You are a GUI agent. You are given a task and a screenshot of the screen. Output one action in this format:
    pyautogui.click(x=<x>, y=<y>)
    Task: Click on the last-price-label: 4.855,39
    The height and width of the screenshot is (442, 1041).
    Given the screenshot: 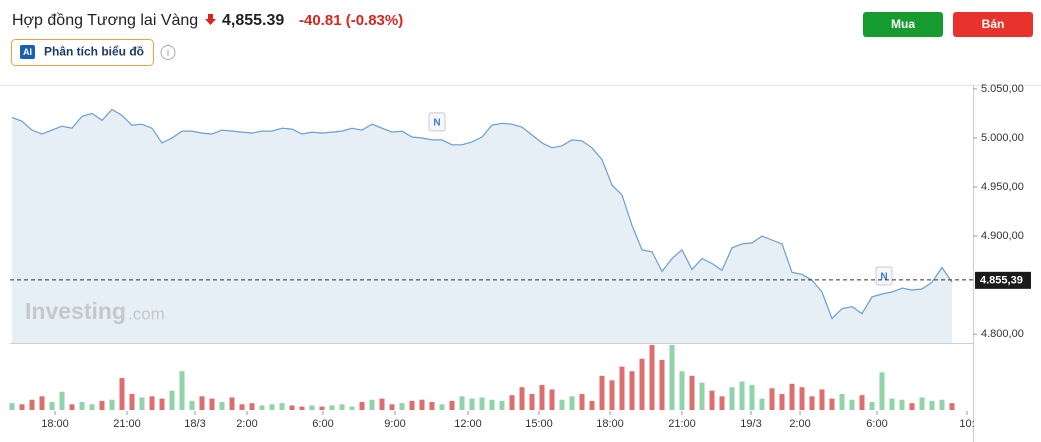 What is the action you would take?
    pyautogui.click(x=1001, y=281)
    